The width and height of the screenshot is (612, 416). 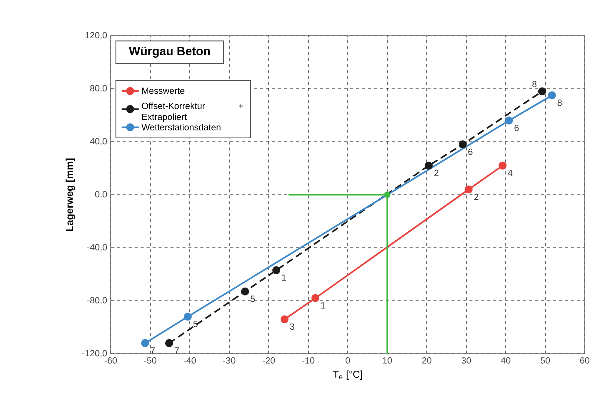 I want to click on x-tick-label: 60, so click(x=585, y=361).